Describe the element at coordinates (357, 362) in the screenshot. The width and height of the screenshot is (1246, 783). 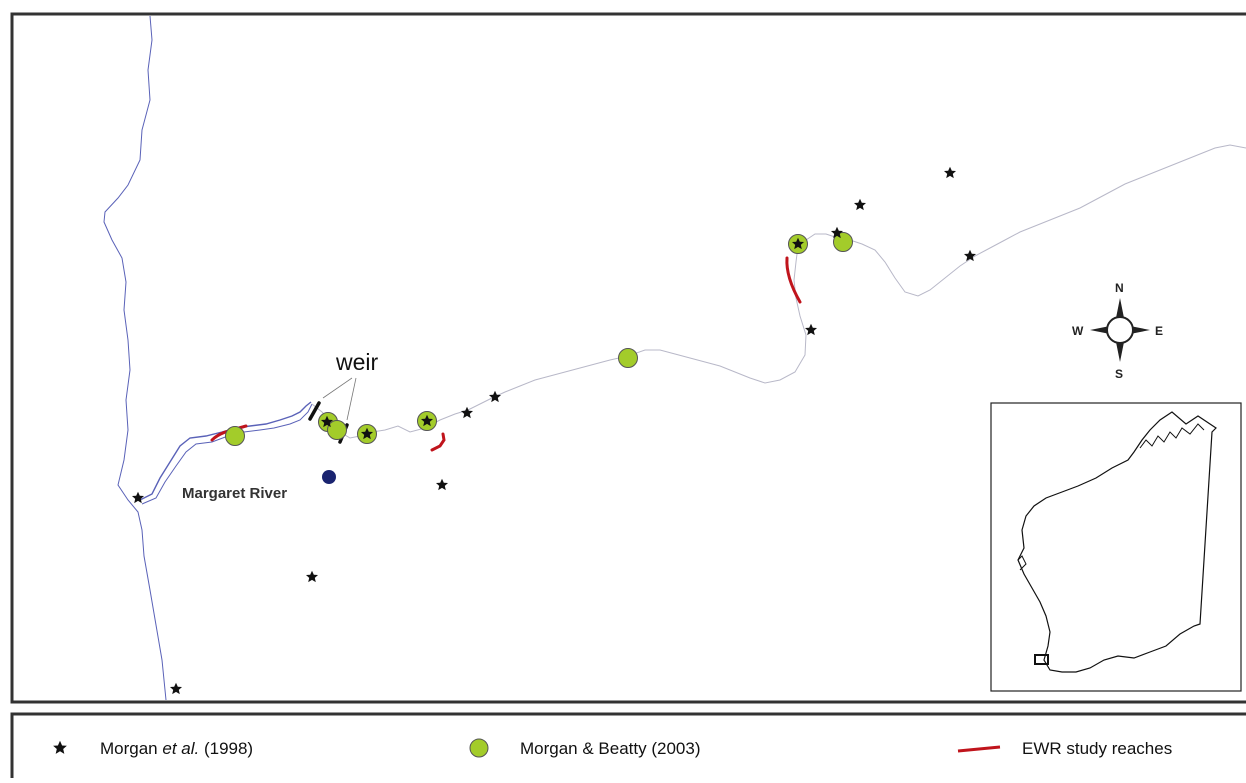
I see `weir-label: weir` at that location.